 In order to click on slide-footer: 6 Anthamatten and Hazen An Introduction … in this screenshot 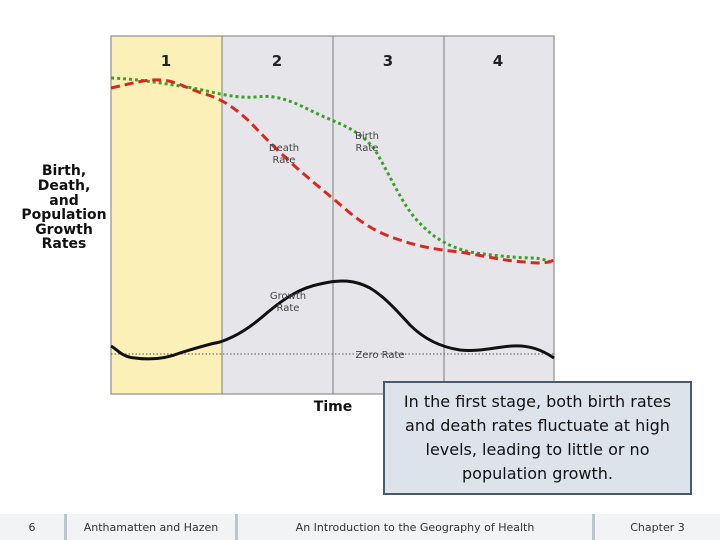, I will do `click(360, 527)`.